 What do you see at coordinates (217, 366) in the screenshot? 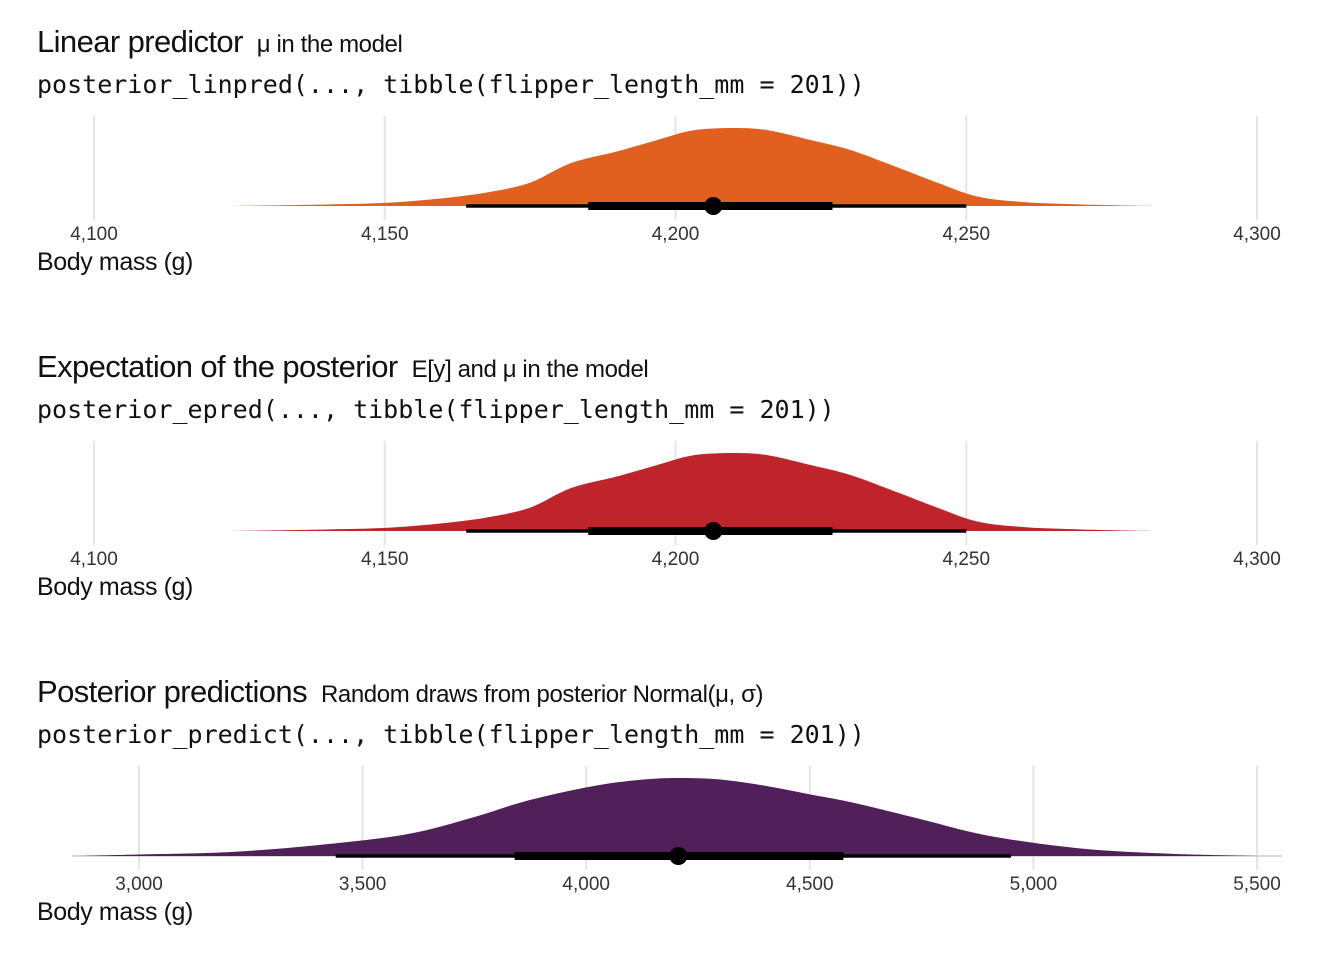
I see `panel-title: Expectation of the posterior` at bounding box center [217, 366].